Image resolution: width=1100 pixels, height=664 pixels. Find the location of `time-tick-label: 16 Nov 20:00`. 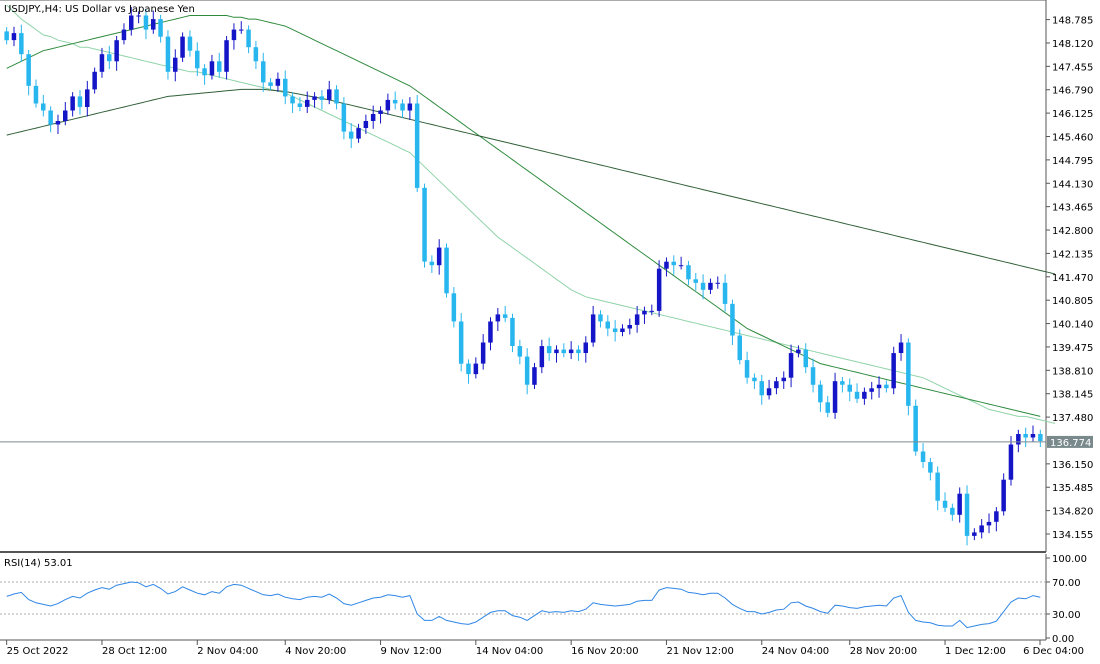

time-tick-label: 16 Nov 20:00 is located at coordinates (604, 651).